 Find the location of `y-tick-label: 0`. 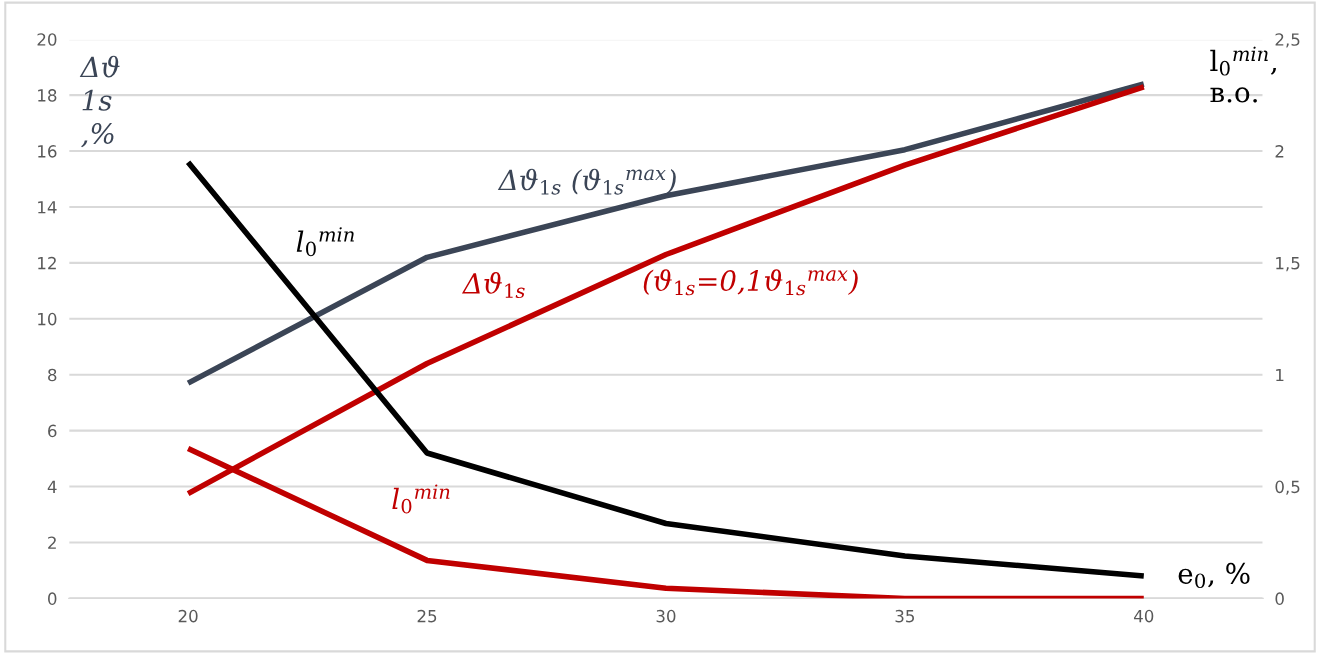

y-tick-label: 0 is located at coordinates (52, 598).